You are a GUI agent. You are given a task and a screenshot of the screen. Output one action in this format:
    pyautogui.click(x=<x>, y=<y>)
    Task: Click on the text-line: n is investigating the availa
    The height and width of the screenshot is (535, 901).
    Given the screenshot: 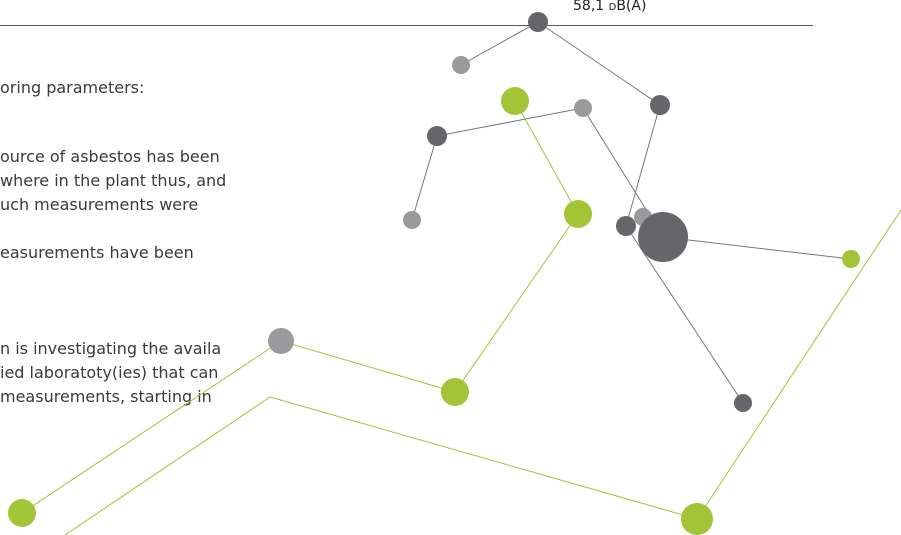 What is the action you would take?
    pyautogui.click(x=111, y=348)
    